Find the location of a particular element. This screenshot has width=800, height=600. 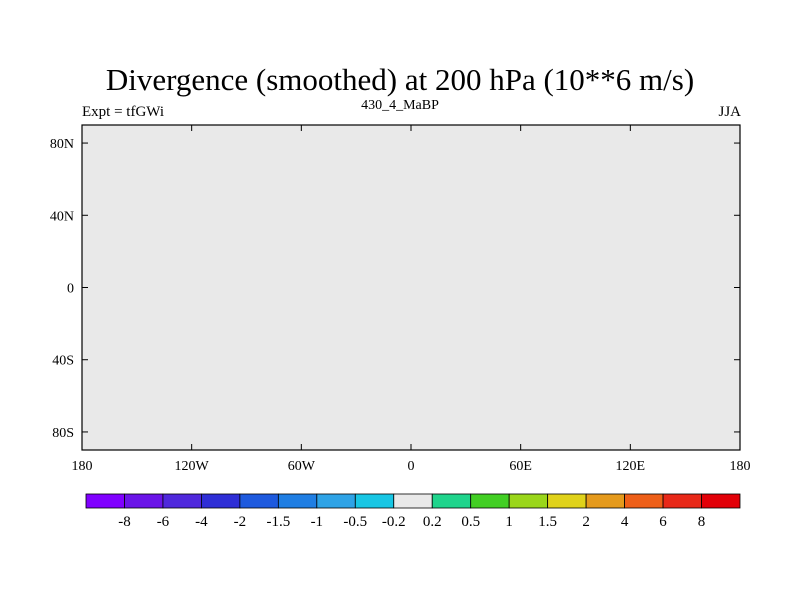

colorbar-label: 6 is located at coordinates (663, 522).